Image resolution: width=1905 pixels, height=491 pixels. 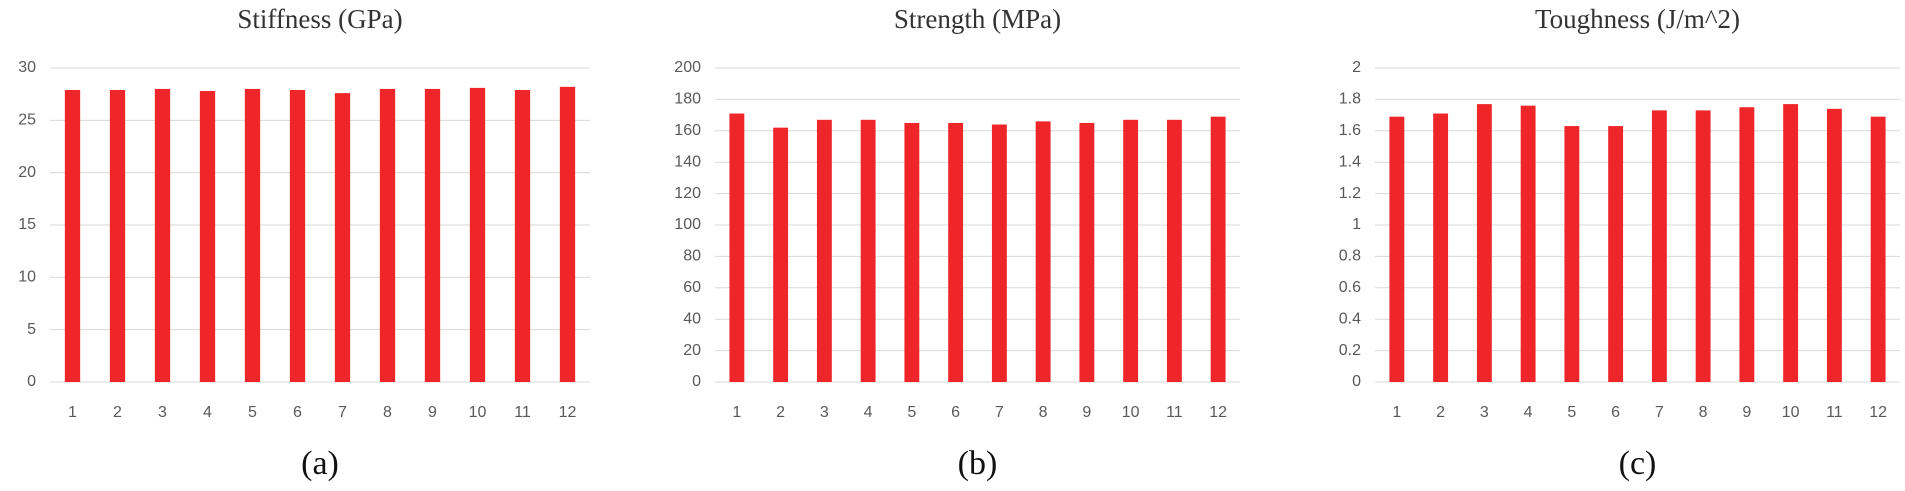 What do you see at coordinates (1637, 19) in the screenshot?
I see `chart-title: Toughness (J/m^2)` at bounding box center [1637, 19].